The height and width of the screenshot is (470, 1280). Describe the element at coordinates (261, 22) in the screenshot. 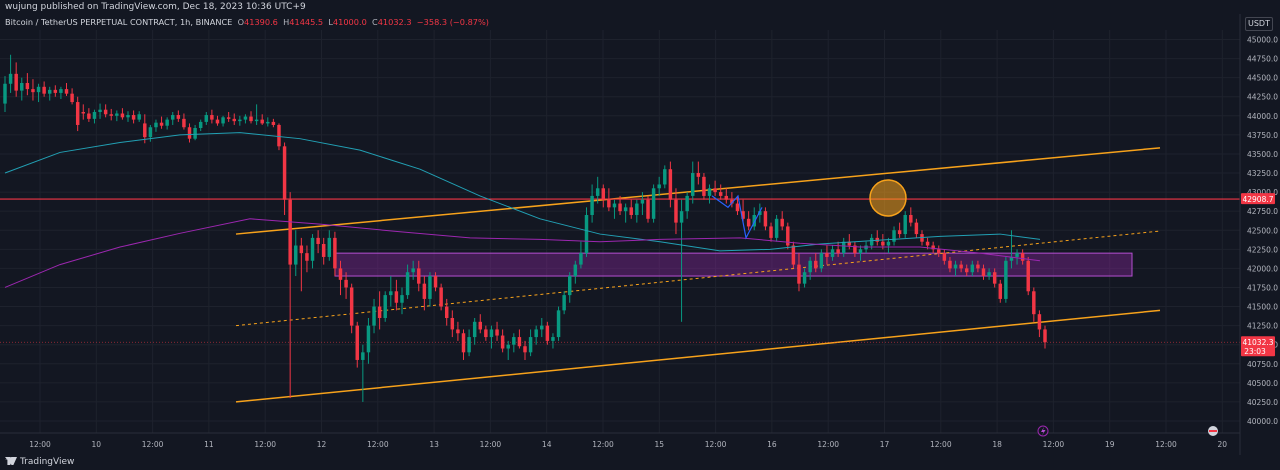

I see `open-value: 41390.6` at that location.